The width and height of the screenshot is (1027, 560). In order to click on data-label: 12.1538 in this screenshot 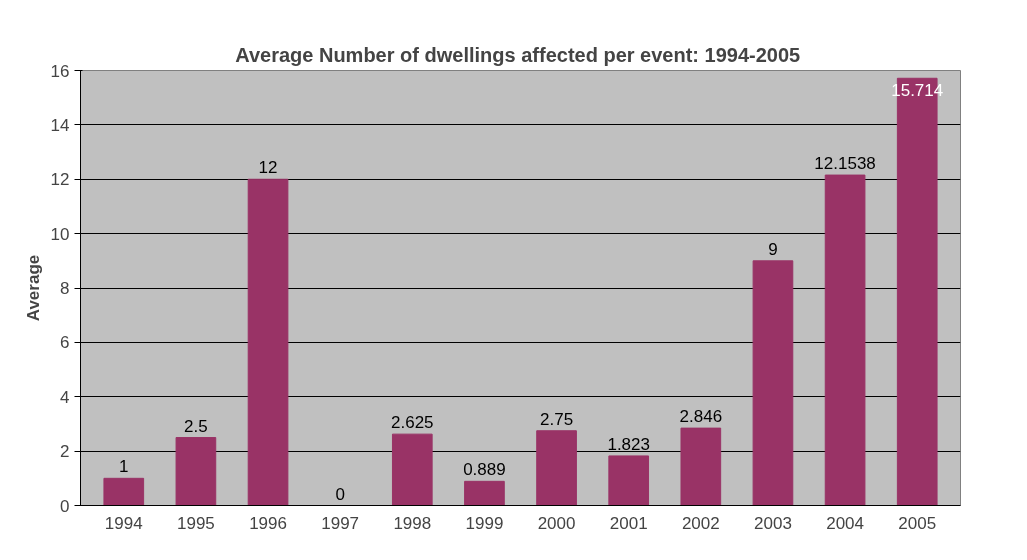, I will do `click(845, 164)`.